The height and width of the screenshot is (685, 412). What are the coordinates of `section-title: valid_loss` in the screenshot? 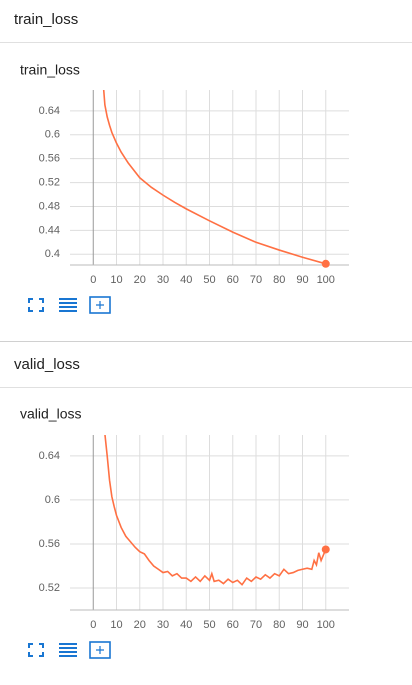 It's located at (47, 364).